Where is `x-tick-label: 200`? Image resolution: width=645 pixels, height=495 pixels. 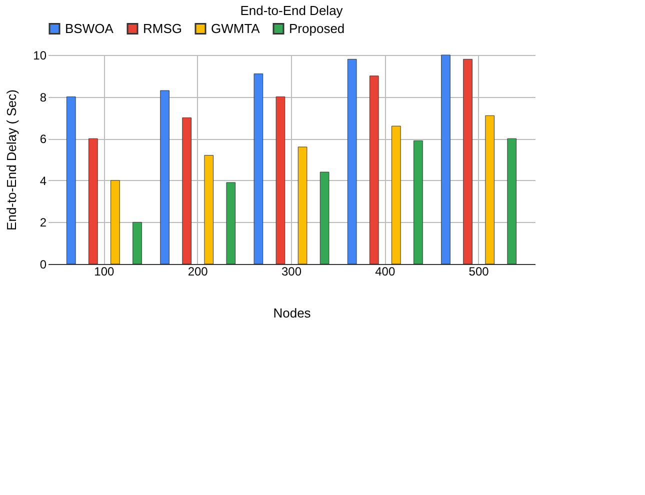
x-tick-label: 200 is located at coordinates (198, 271).